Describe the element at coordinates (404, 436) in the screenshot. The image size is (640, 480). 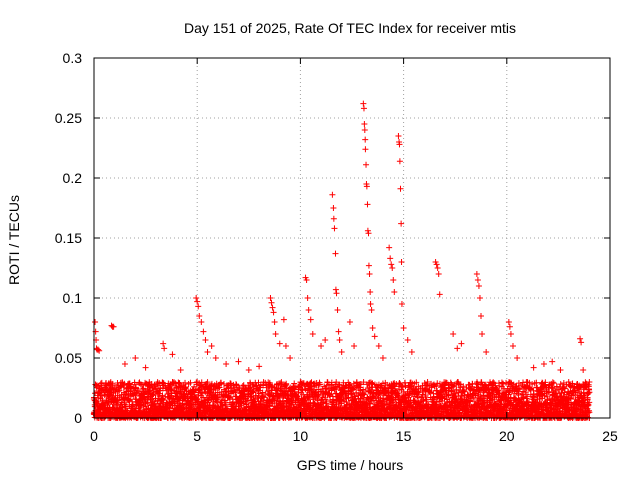
I see `x-tick-label: 15` at that location.